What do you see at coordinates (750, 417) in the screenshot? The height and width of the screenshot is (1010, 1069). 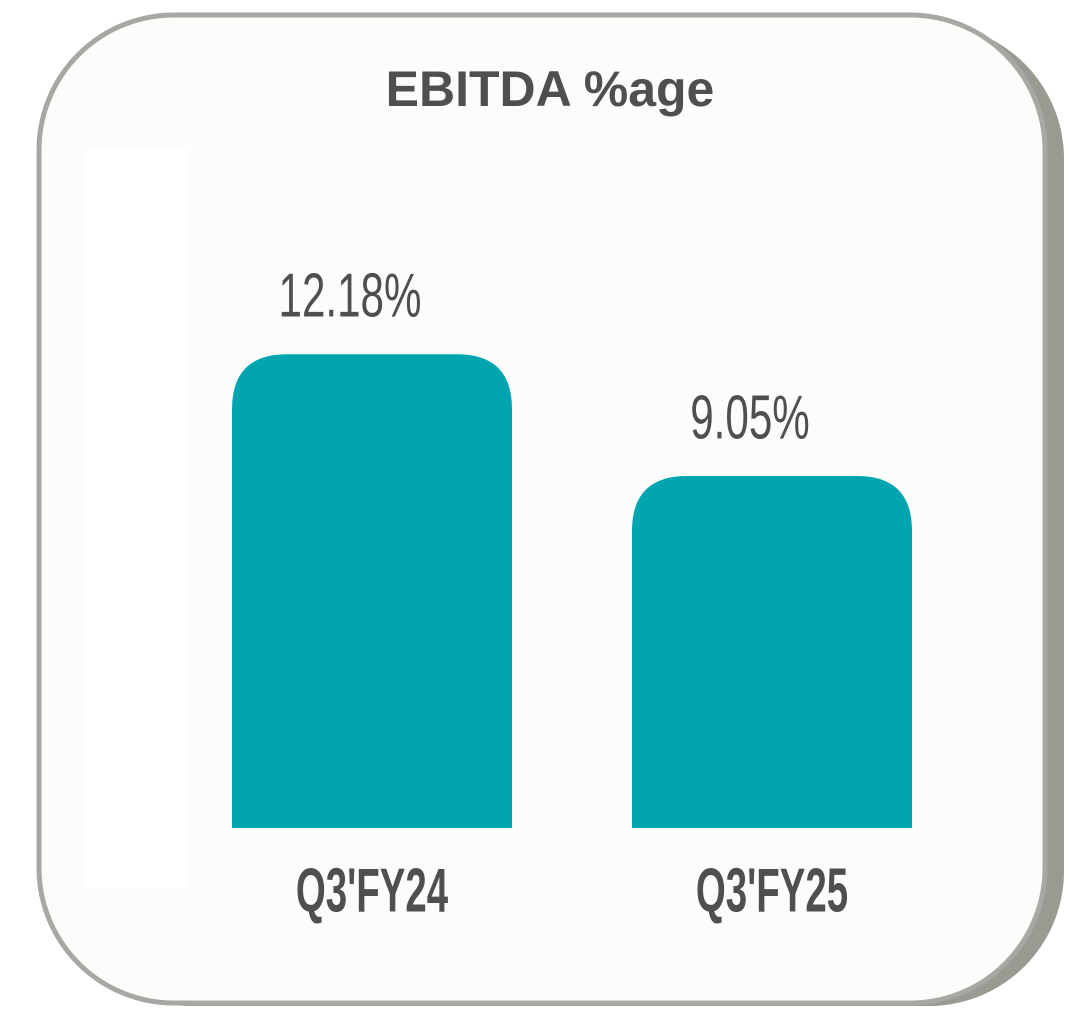 I see `value-label: 9.05%` at bounding box center [750, 417].